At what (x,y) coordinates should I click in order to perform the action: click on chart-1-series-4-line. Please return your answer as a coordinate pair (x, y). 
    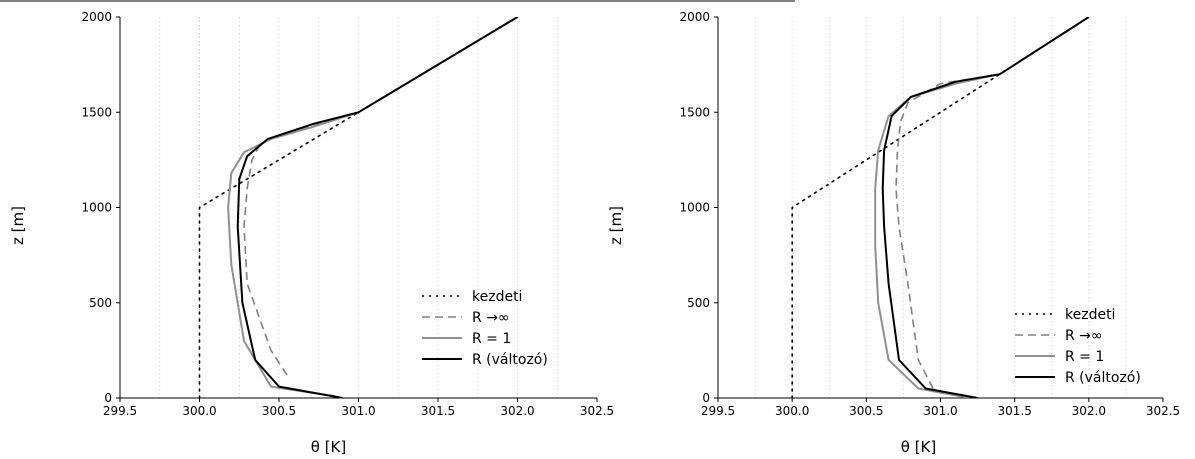
    Looking at the image, I should click on (985, 207).